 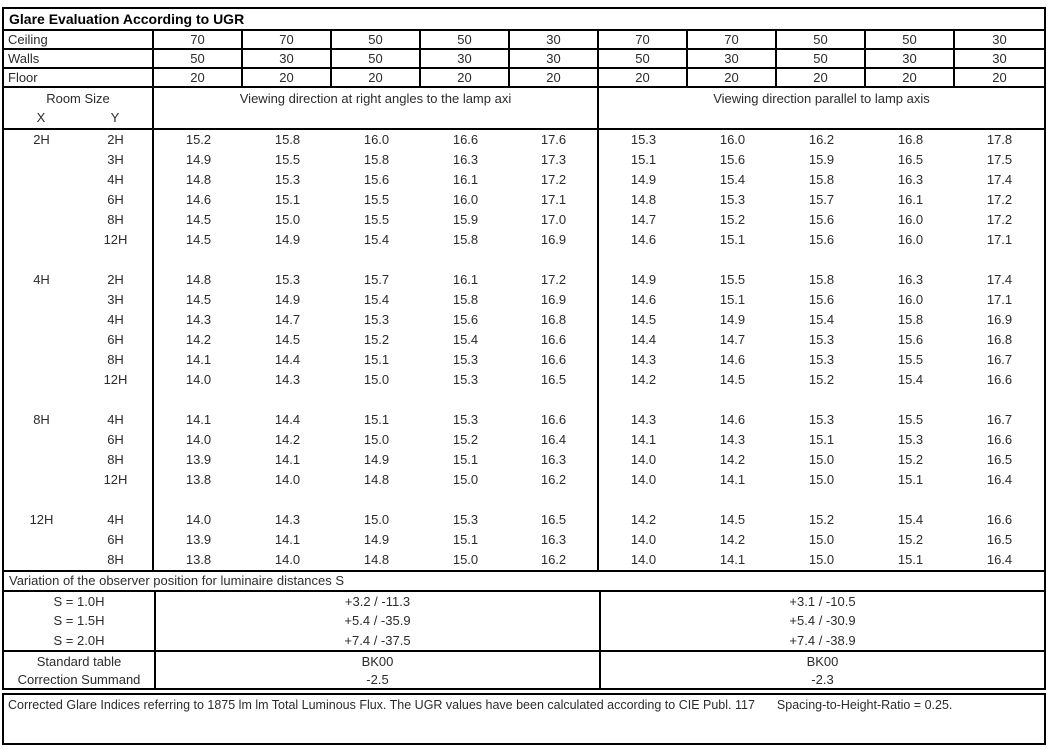 What do you see at coordinates (116, 200) in the screenshot?
I see `room-y-value: 6H` at bounding box center [116, 200].